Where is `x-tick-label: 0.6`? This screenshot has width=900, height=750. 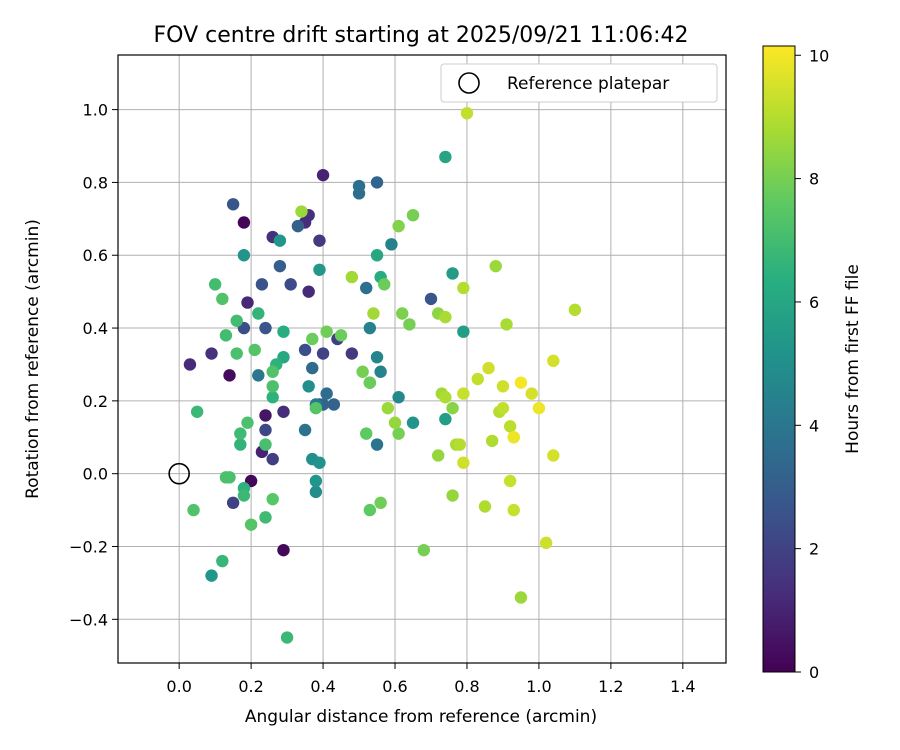 x-tick-label: 0.6 is located at coordinates (394, 686).